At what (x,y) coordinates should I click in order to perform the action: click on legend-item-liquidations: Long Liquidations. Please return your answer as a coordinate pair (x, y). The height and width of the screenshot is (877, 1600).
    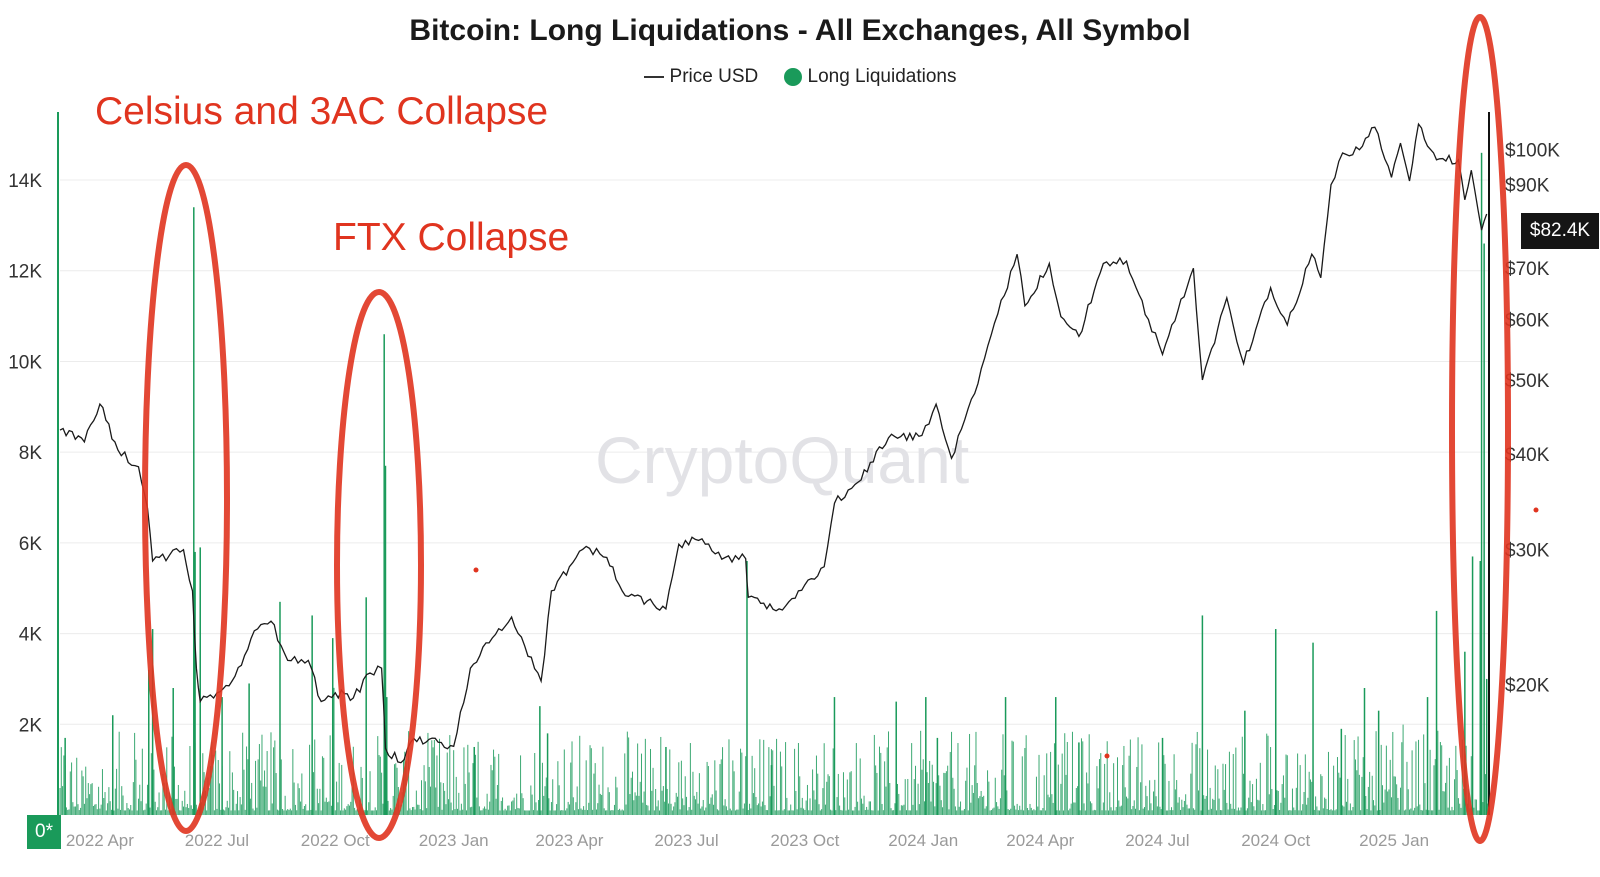
    Looking at the image, I should click on (870, 77).